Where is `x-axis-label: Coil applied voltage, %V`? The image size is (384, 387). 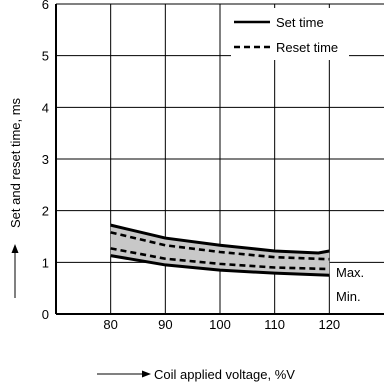
x-axis-label: Coil applied voltage, %V is located at coordinates (224, 374).